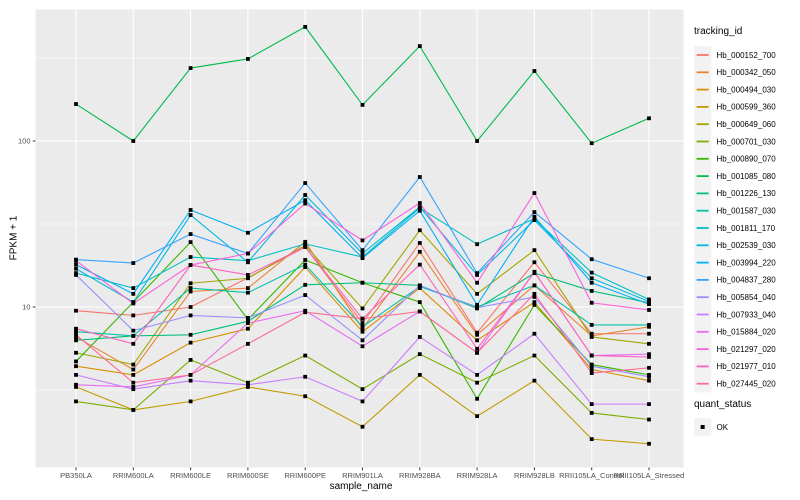 The height and width of the screenshot is (500, 800). What do you see at coordinates (190, 475) in the screenshot?
I see `x-tick-label: RRIM600LE` at bounding box center [190, 475].